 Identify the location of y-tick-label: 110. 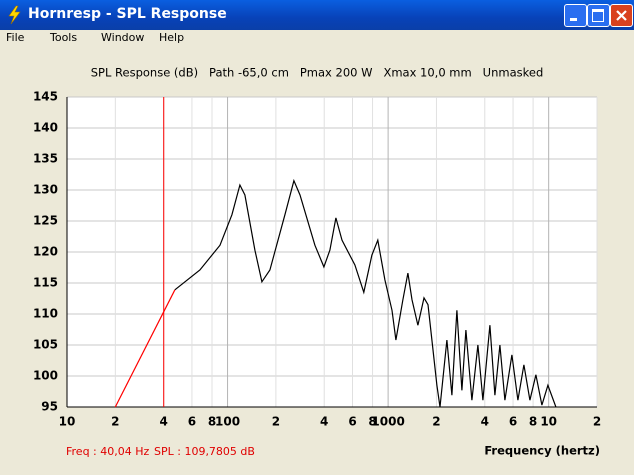
(45, 314).